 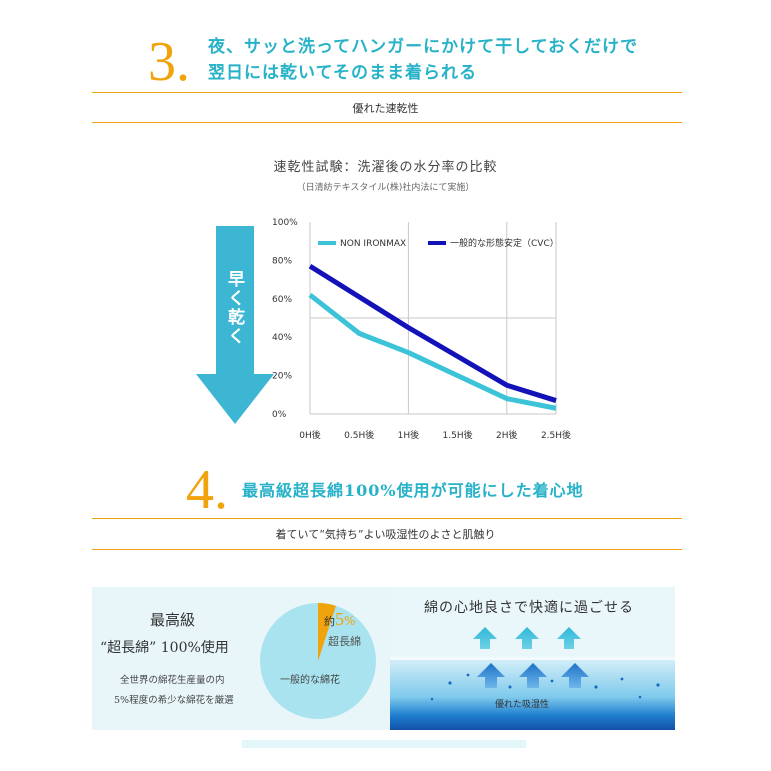 I want to click on down-arrow-icon, so click(x=235, y=325).